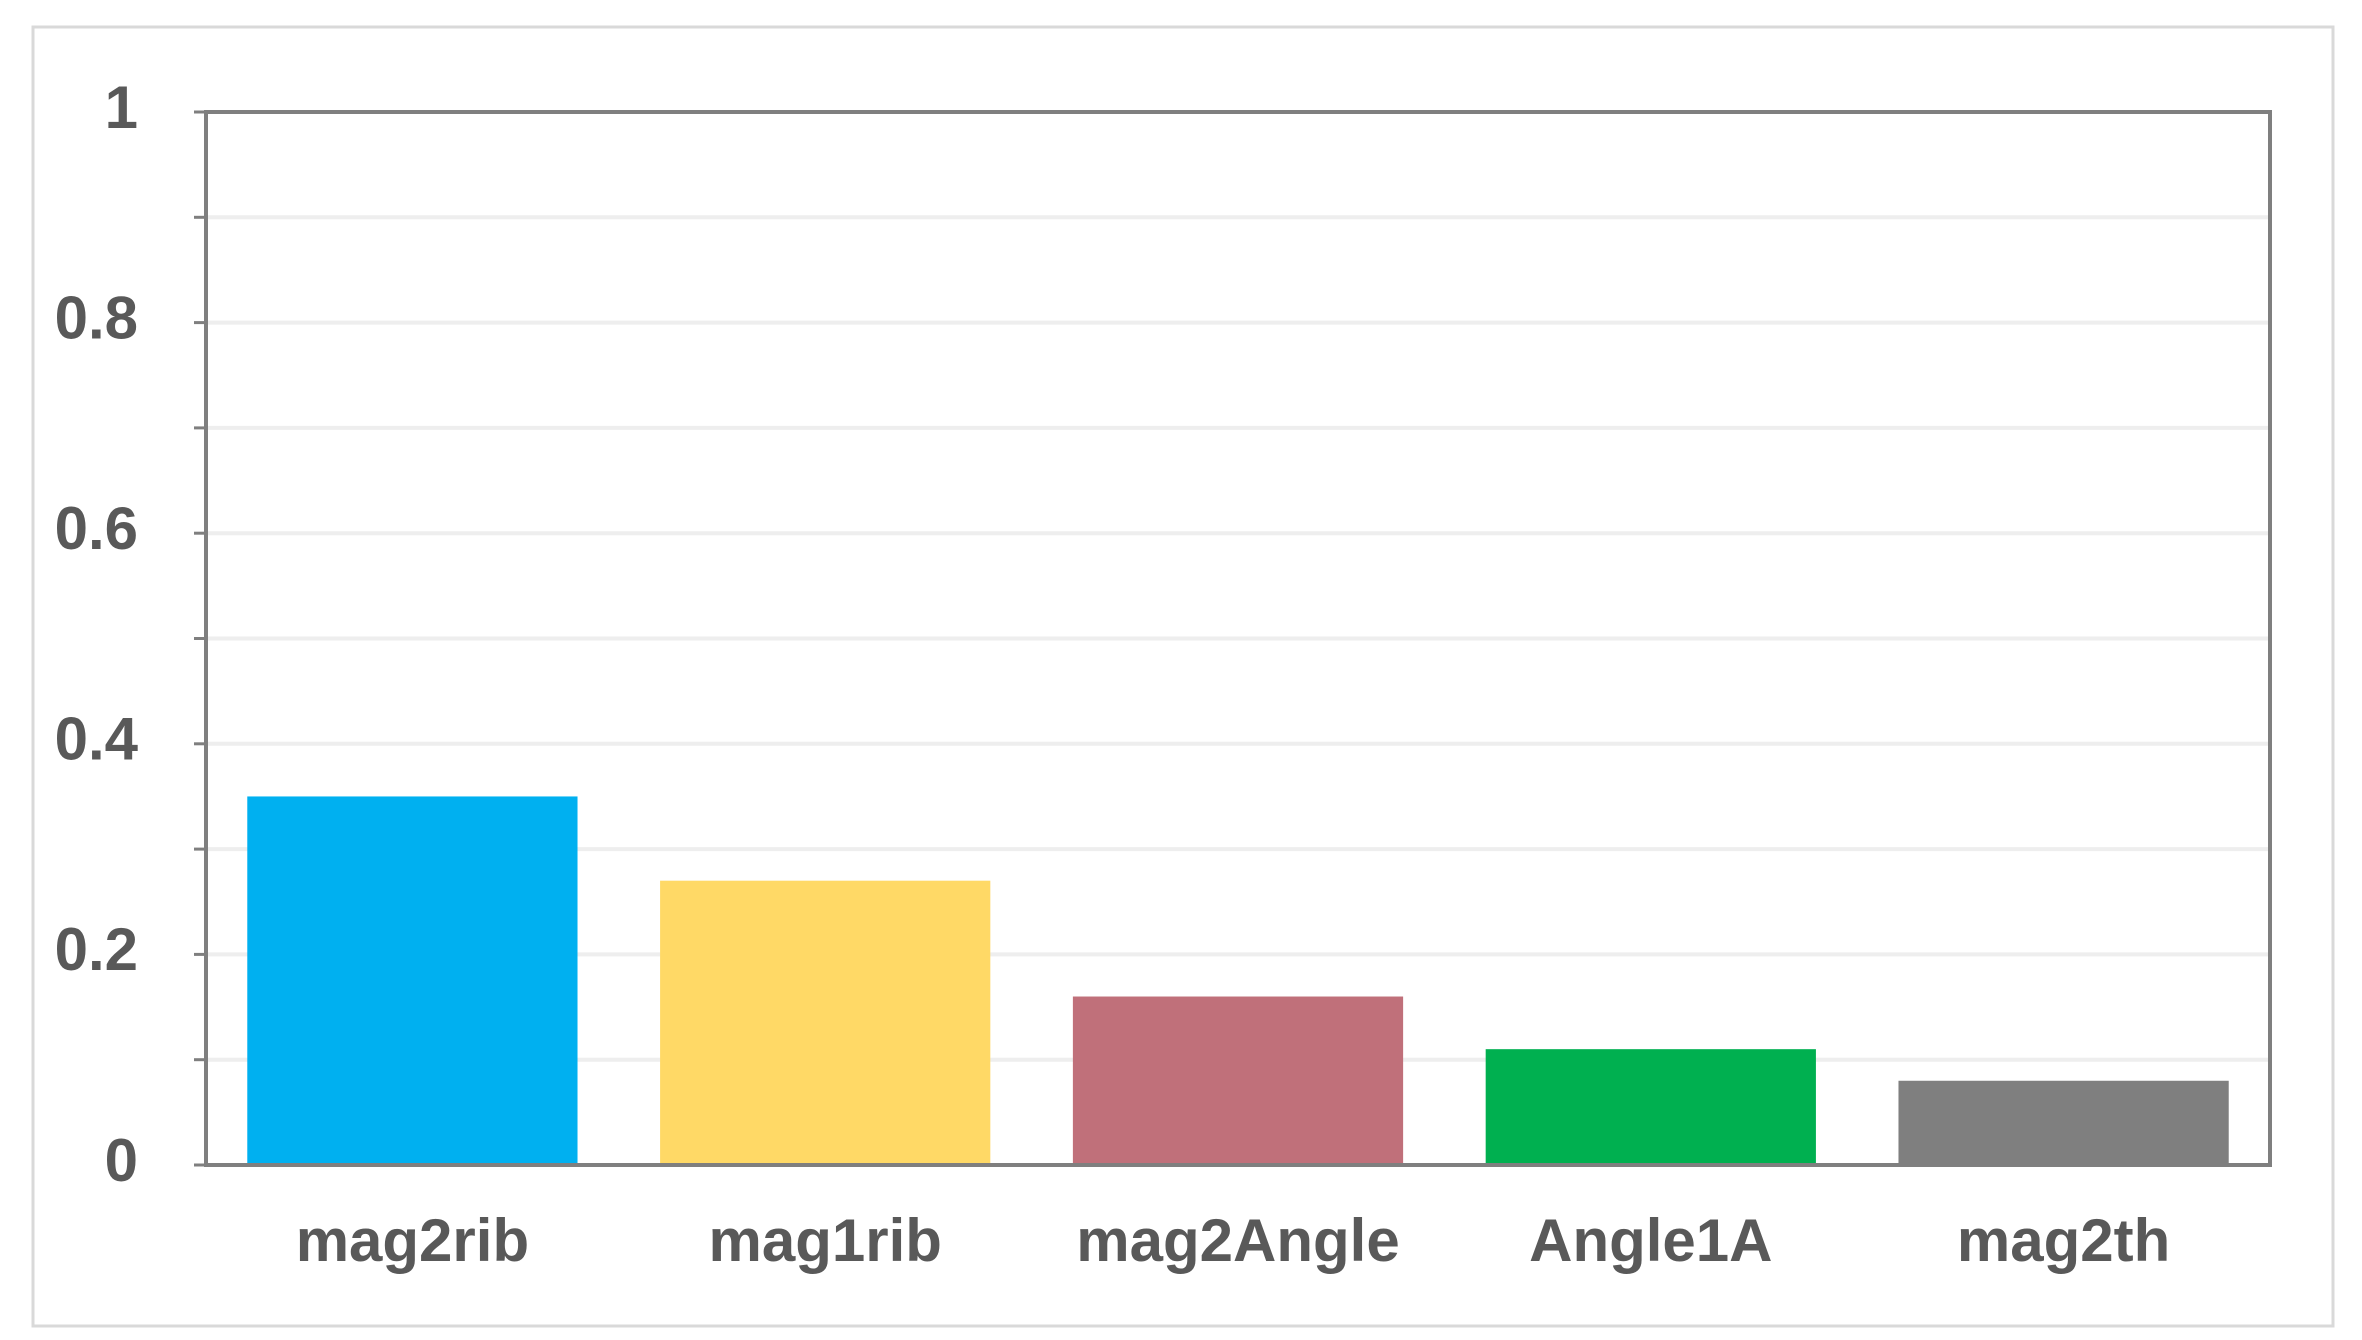 This screenshot has width=2362, height=1340. Describe the element at coordinates (121, 107) in the screenshot. I see `y-tick-label: 1` at that location.